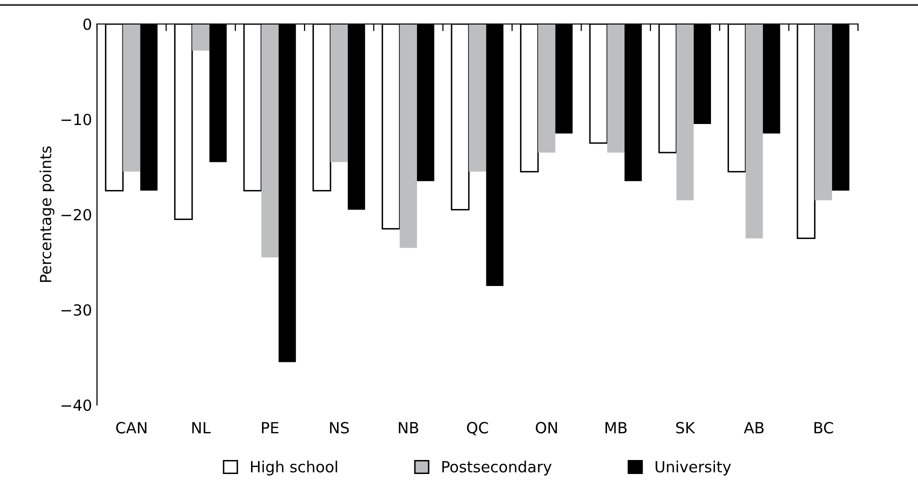  I want to click on x-tick-label: MB, so click(616, 428).